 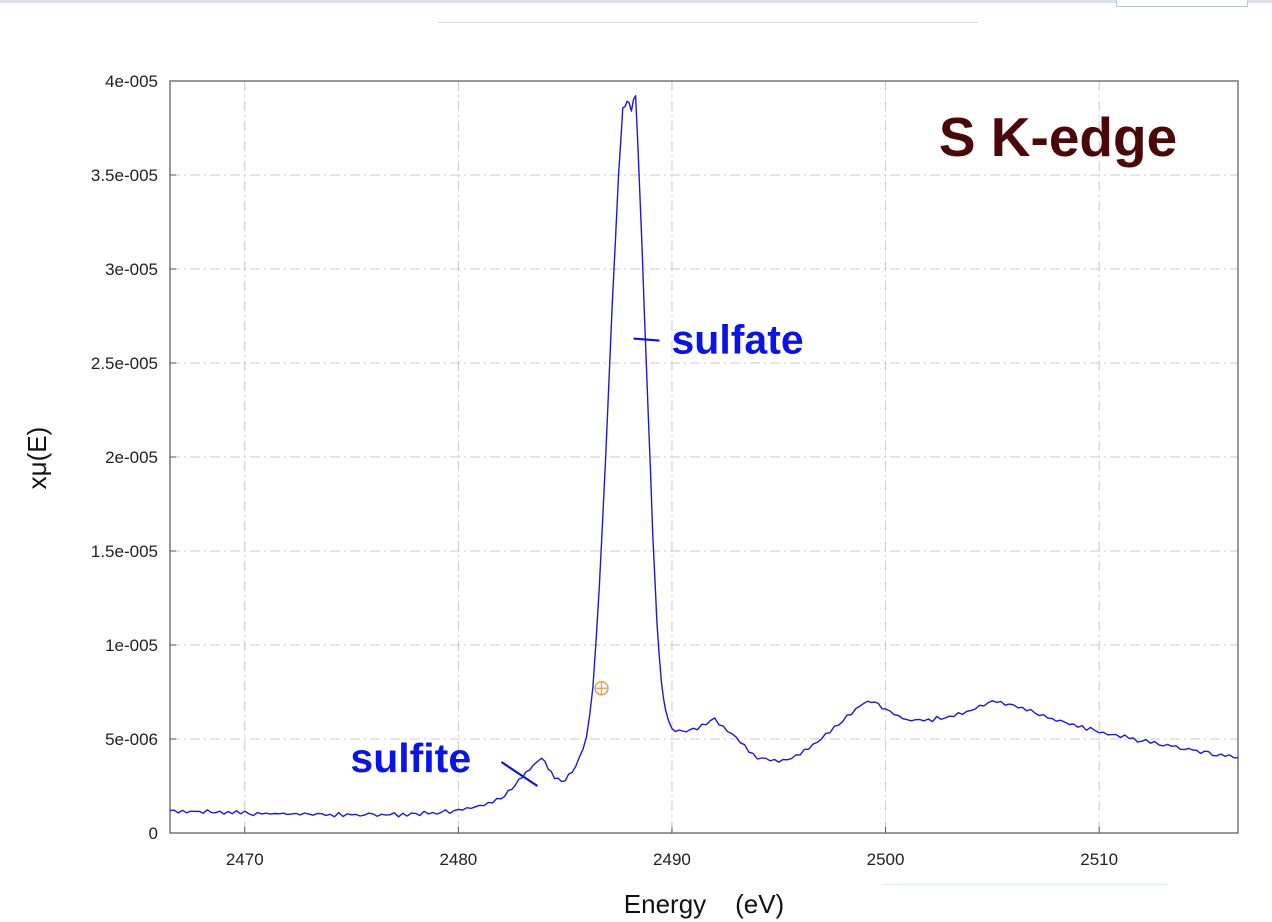 I want to click on y-tick-label: 2e-005, so click(x=131, y=457).